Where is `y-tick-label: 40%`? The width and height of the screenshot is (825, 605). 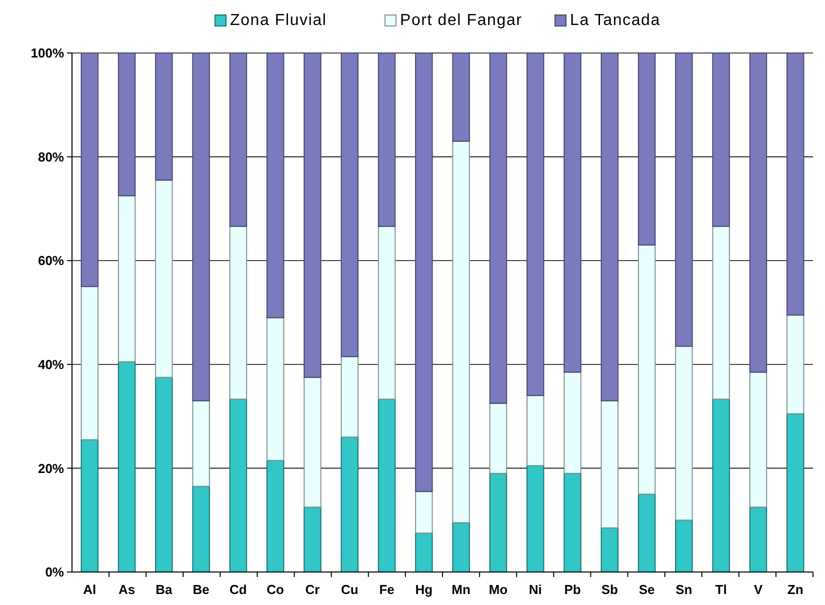
y-tick-label: 40% is located at coordinates (51, 364).